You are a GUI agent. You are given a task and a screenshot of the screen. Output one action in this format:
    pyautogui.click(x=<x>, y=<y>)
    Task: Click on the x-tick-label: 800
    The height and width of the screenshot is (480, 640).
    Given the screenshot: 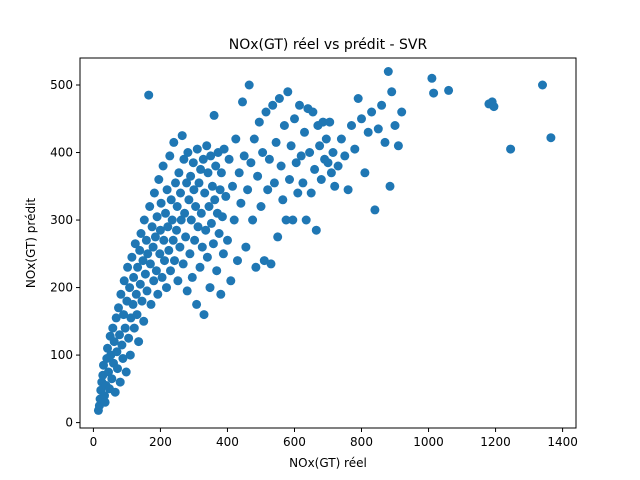 What is the action you would take?
    pyautogui.click(x=361, y=442)
    